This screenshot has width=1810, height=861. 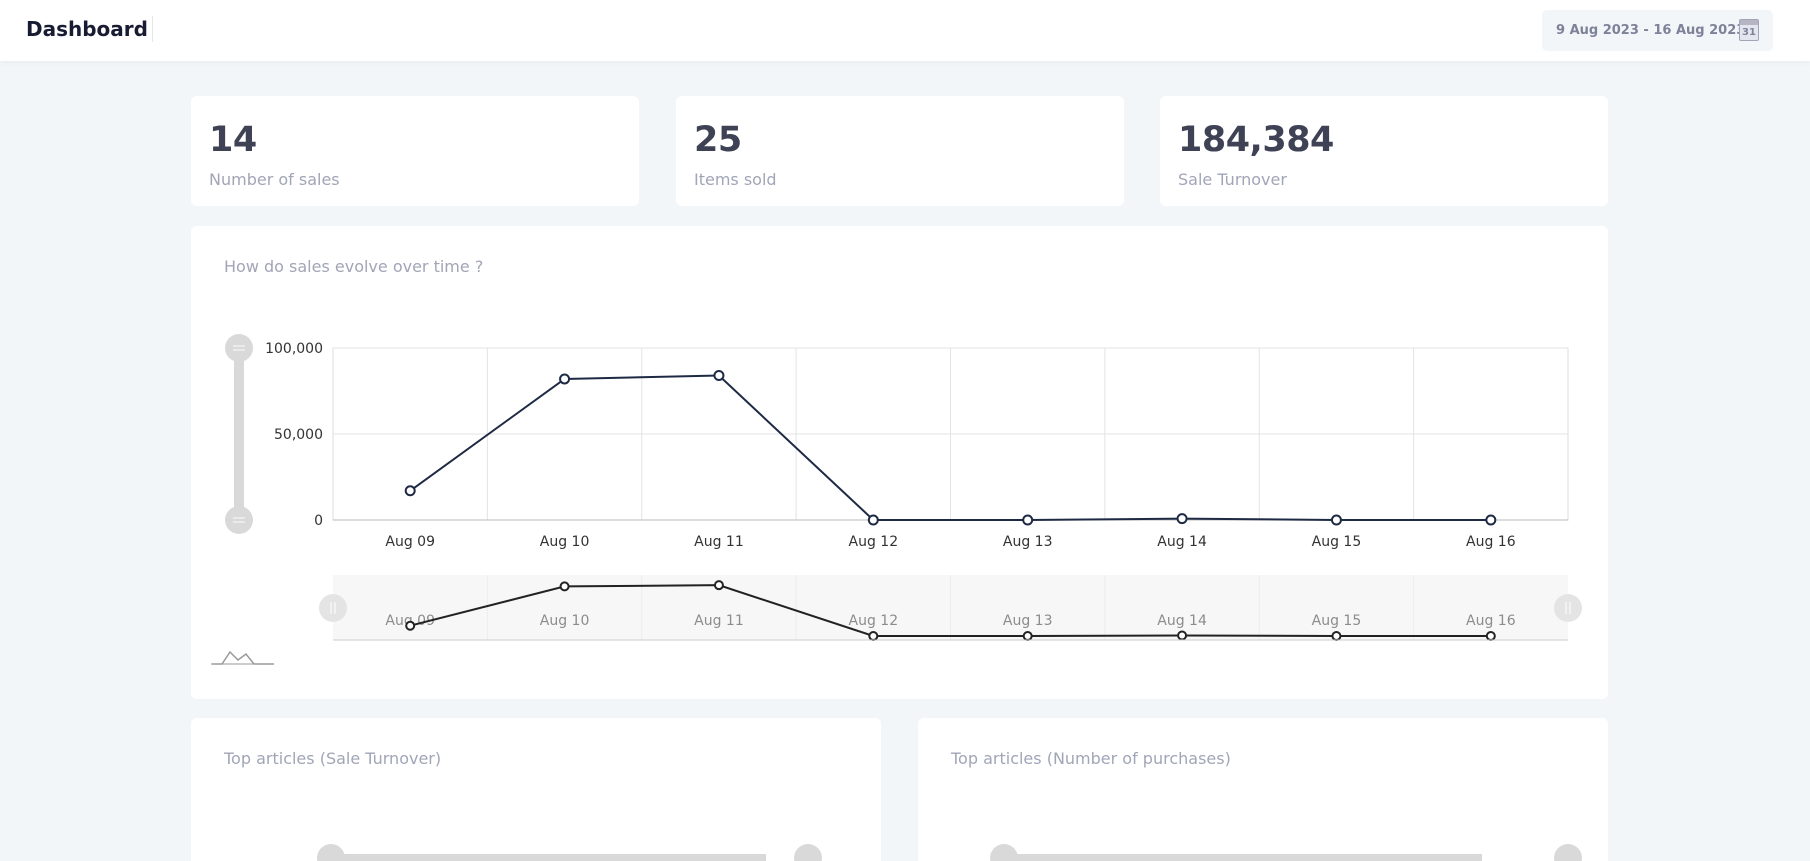 I want to click on calendar-icon: 31, so click(x=1749, y=30).